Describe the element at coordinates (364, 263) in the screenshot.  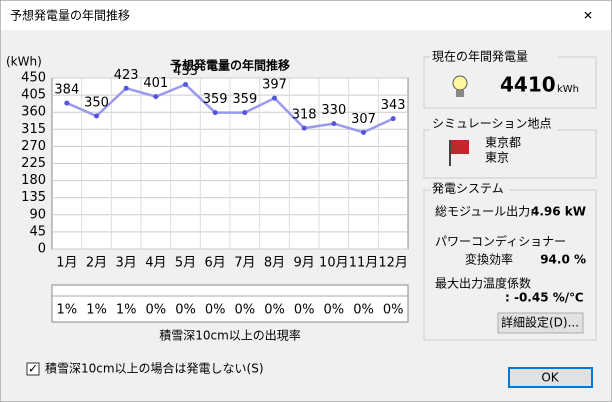
I see `x-tick-label: 11月` at that location.